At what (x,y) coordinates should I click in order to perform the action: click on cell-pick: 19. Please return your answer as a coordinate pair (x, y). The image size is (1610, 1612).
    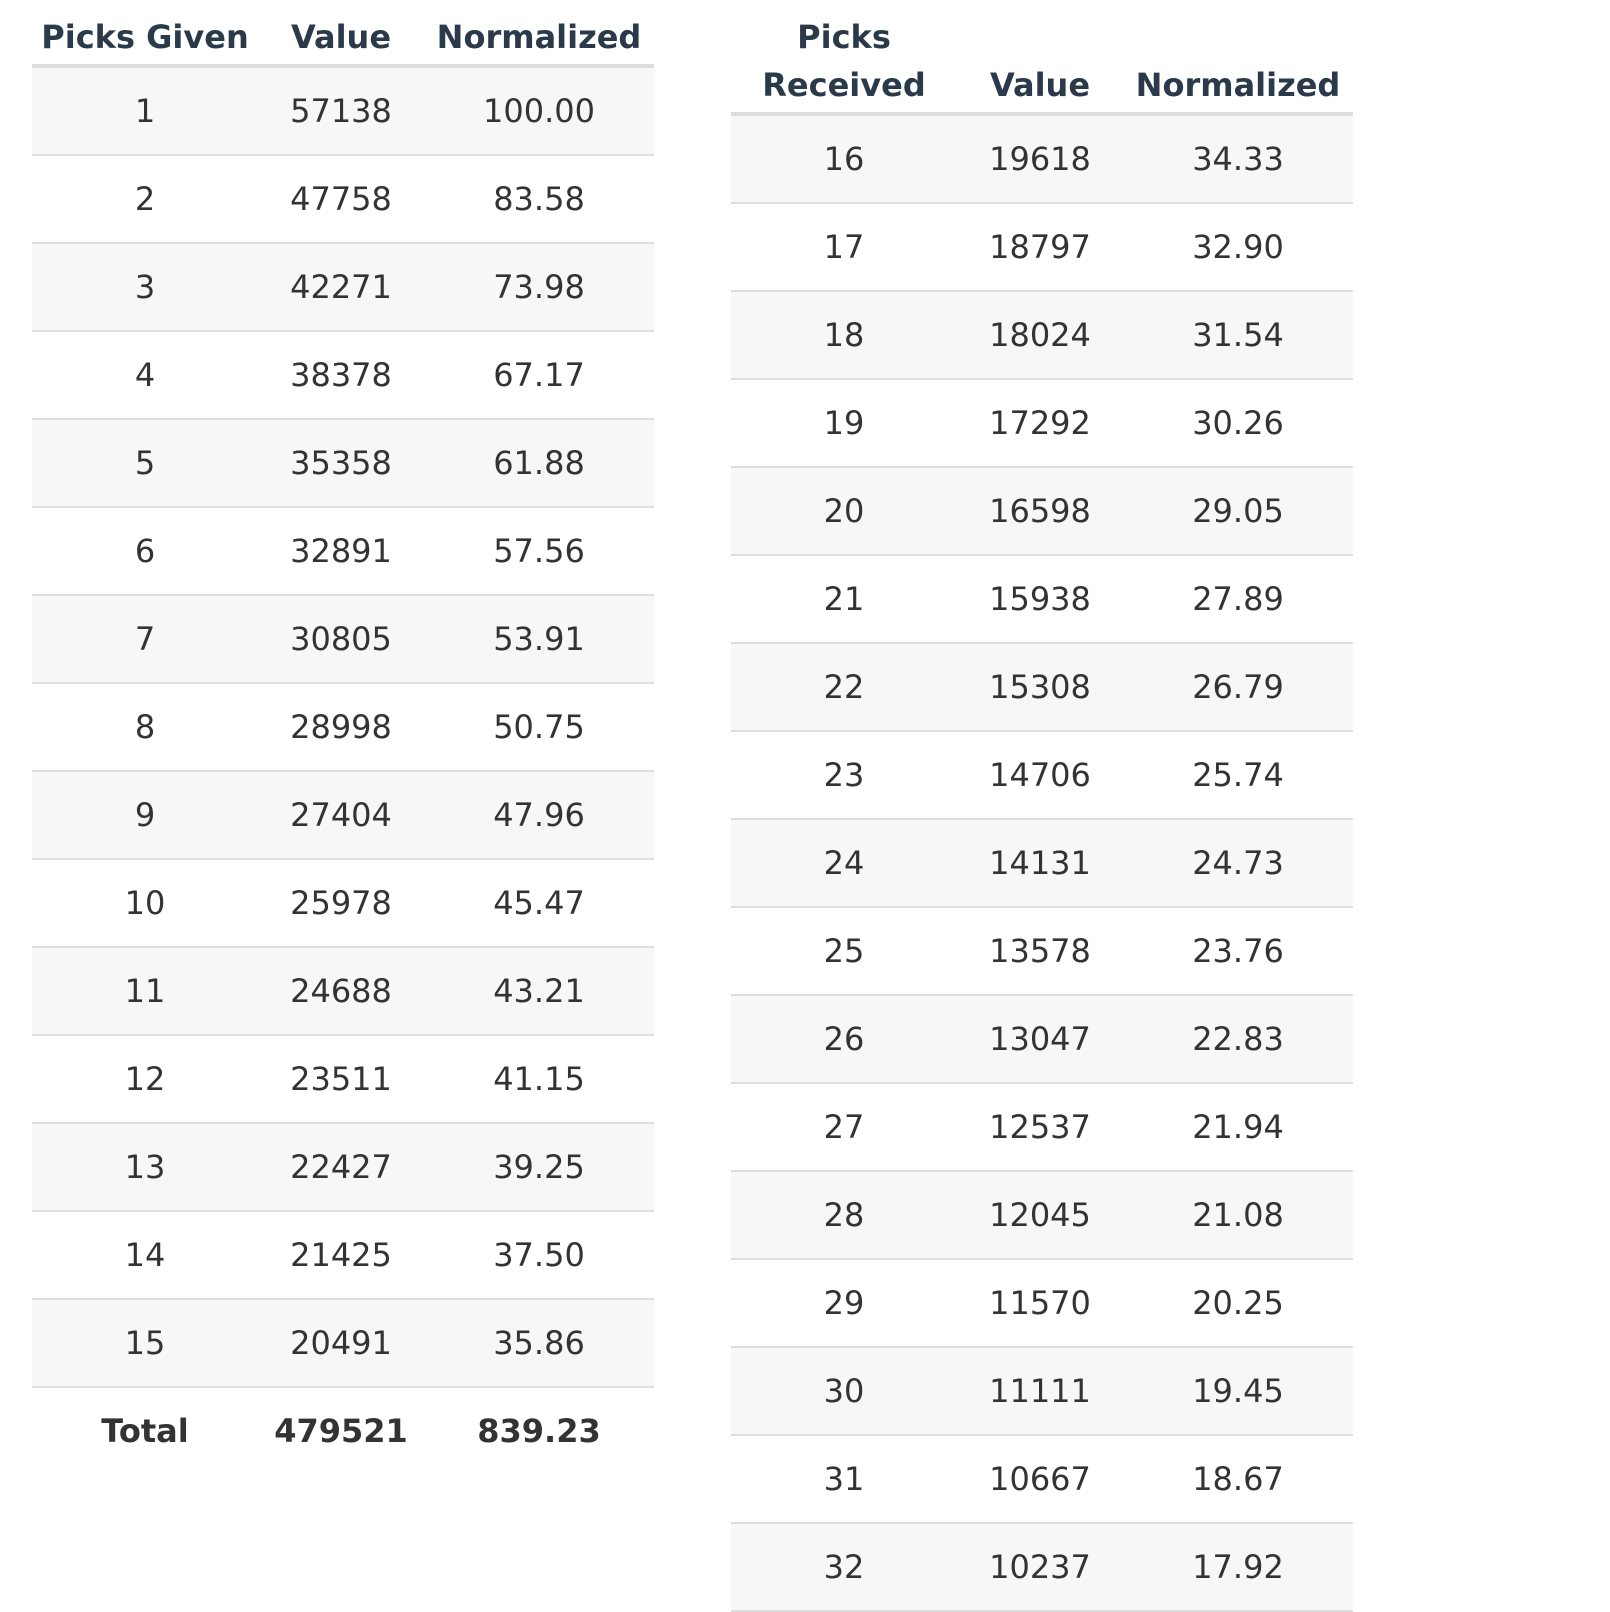
    Looking at the image, I should click on (844, 423).